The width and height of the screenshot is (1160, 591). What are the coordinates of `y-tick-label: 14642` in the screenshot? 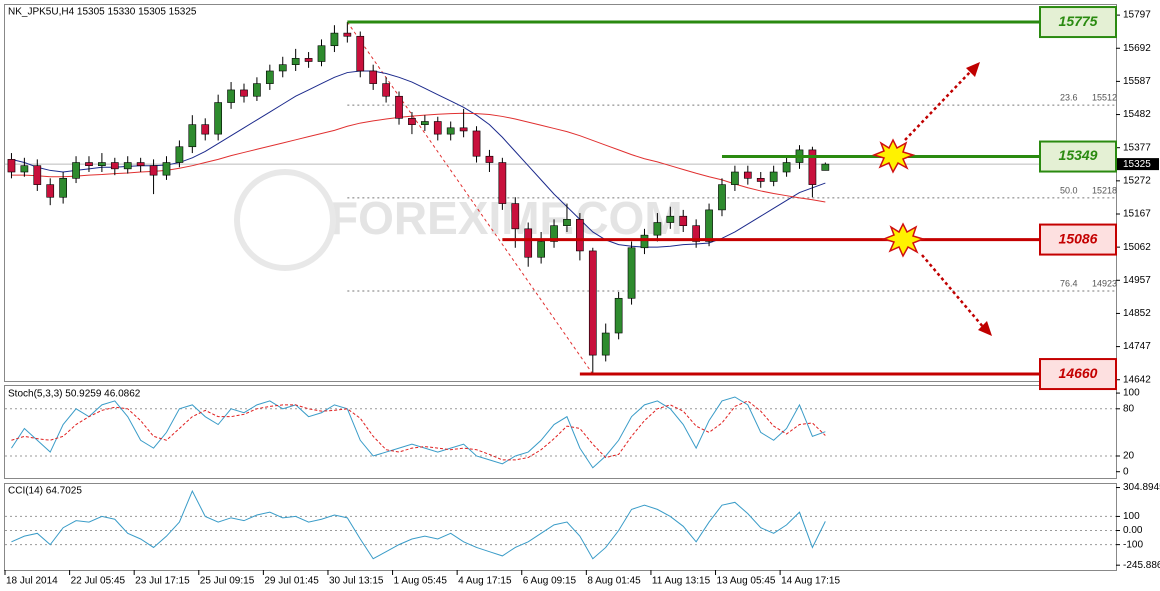 It's located at (1137, 379).